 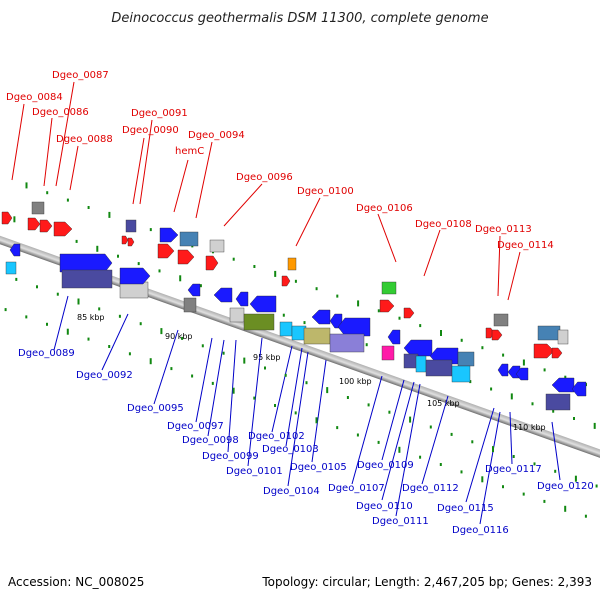 I want to click on gene-label-top: Dgeo_0108, so click(x=443, y=224).